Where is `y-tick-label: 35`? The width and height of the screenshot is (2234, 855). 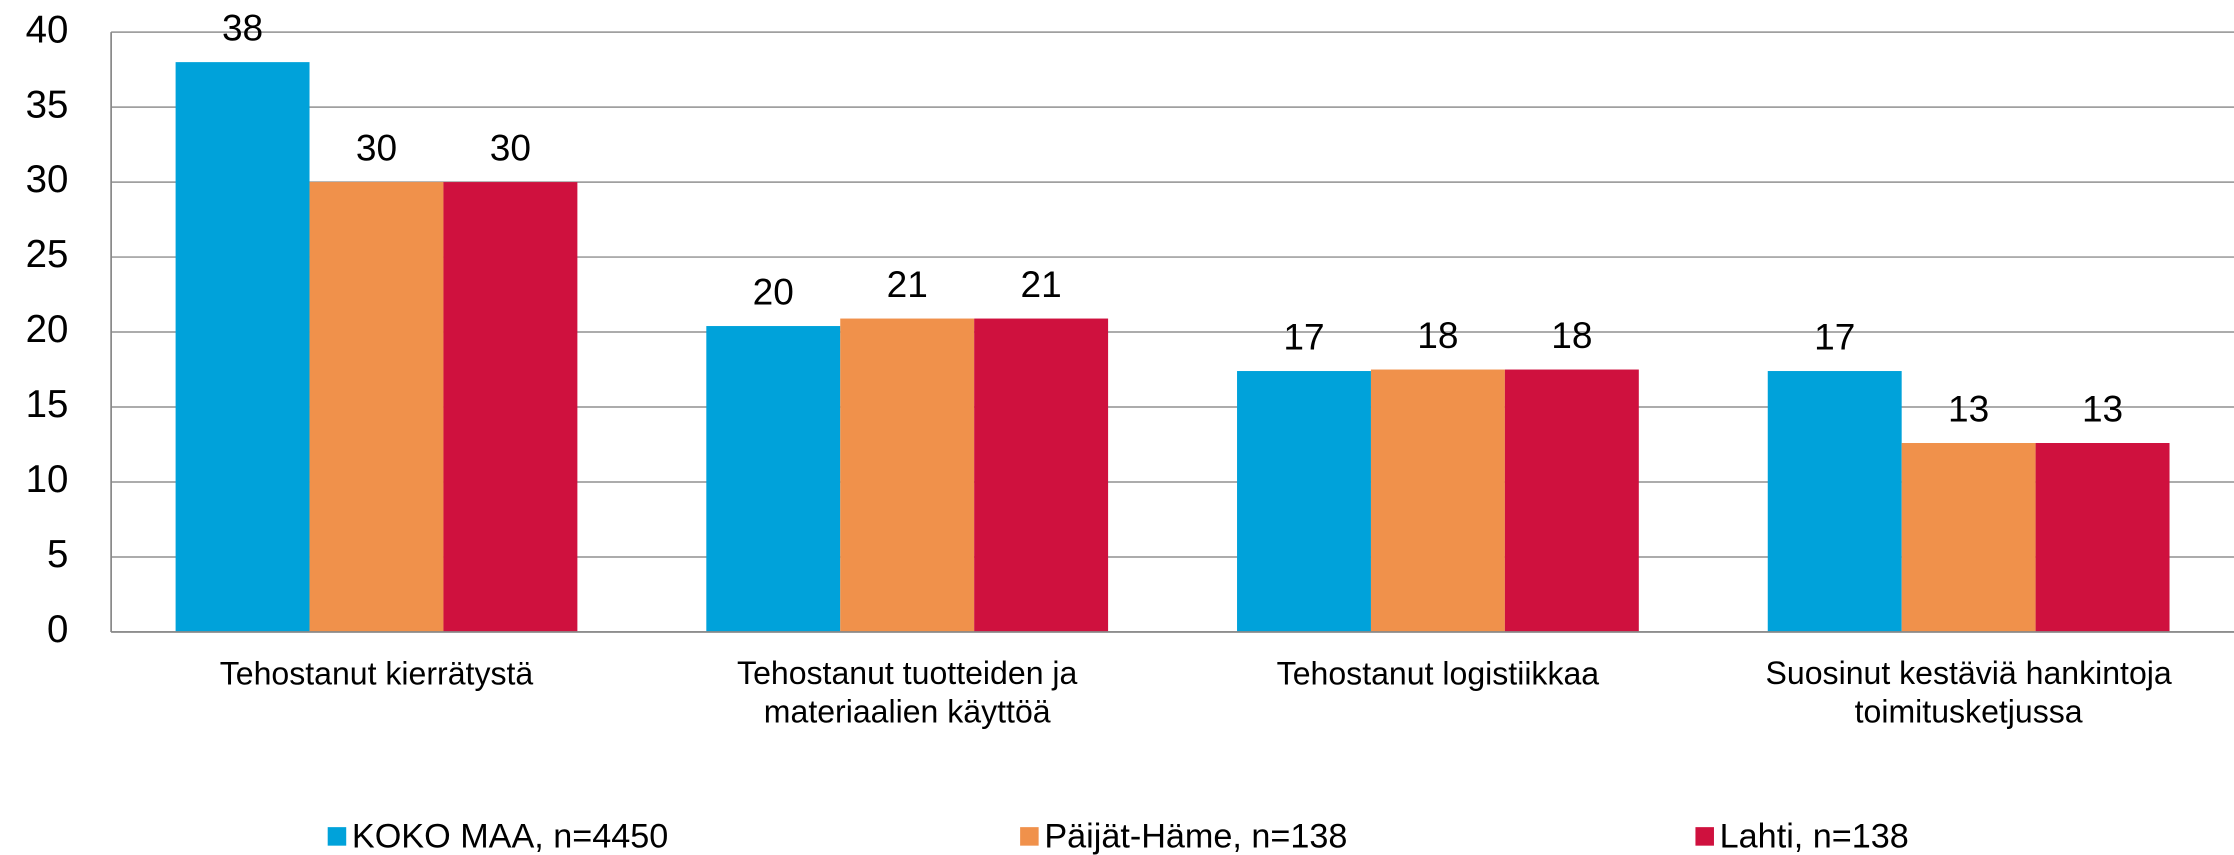
y-tick-label: 35 is located at coordinates (47, 104).